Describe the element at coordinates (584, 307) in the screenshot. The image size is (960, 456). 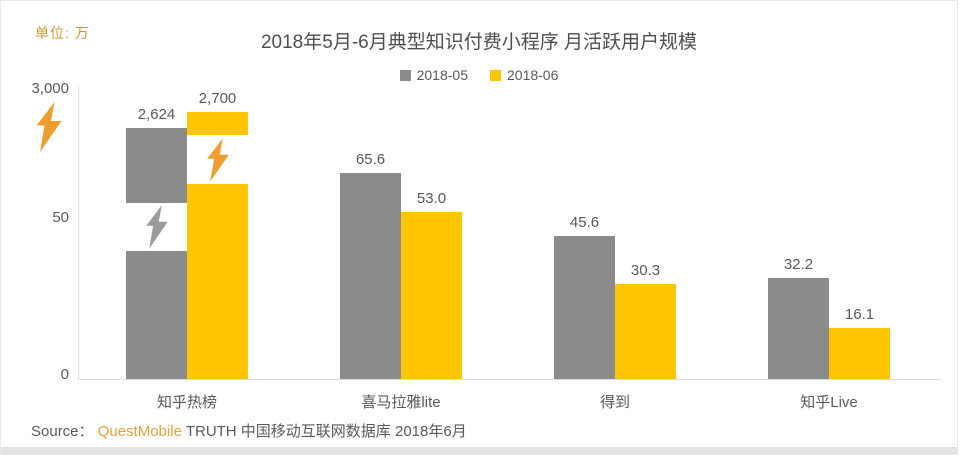
I see `bar-2018-05-得到` at that location.